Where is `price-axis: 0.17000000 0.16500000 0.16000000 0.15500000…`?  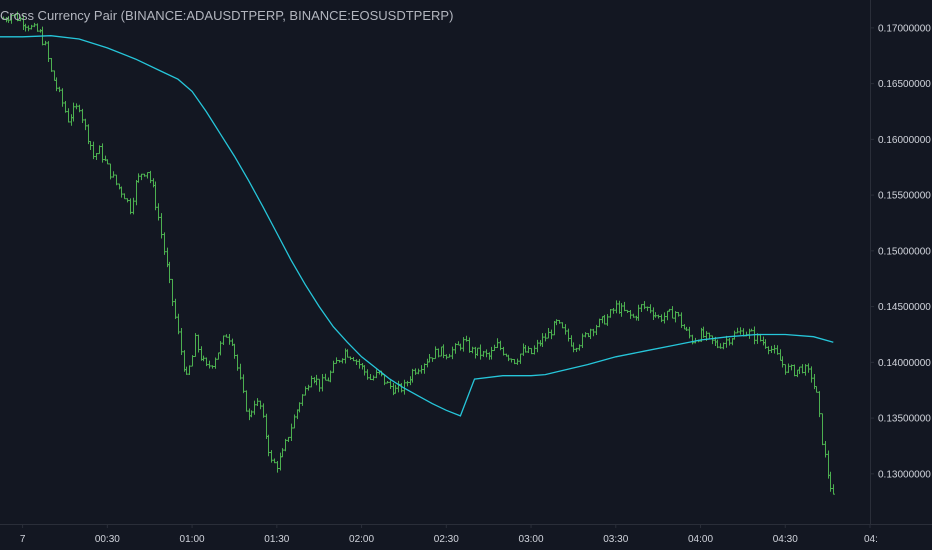
price-axis: 0.17000000 0.16500000 0.16000000 0.15500000… is located at coordinates (900, 251).